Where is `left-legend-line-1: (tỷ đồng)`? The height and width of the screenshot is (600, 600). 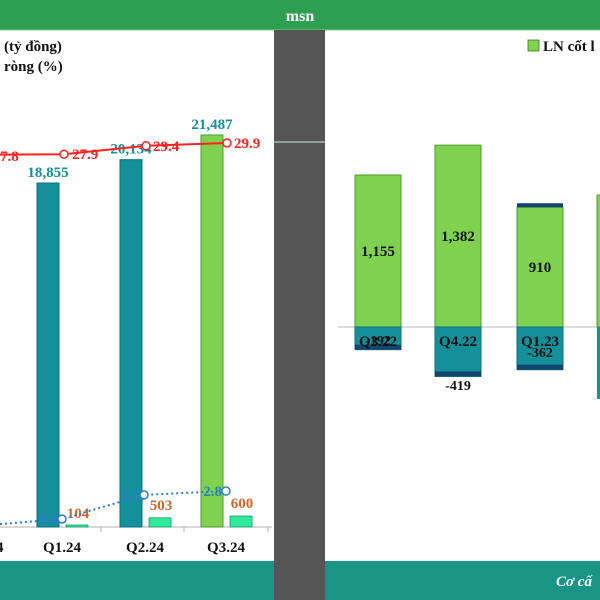
left-legend-line-1: (tỷ đồng) is located at coordinates (33, 47).